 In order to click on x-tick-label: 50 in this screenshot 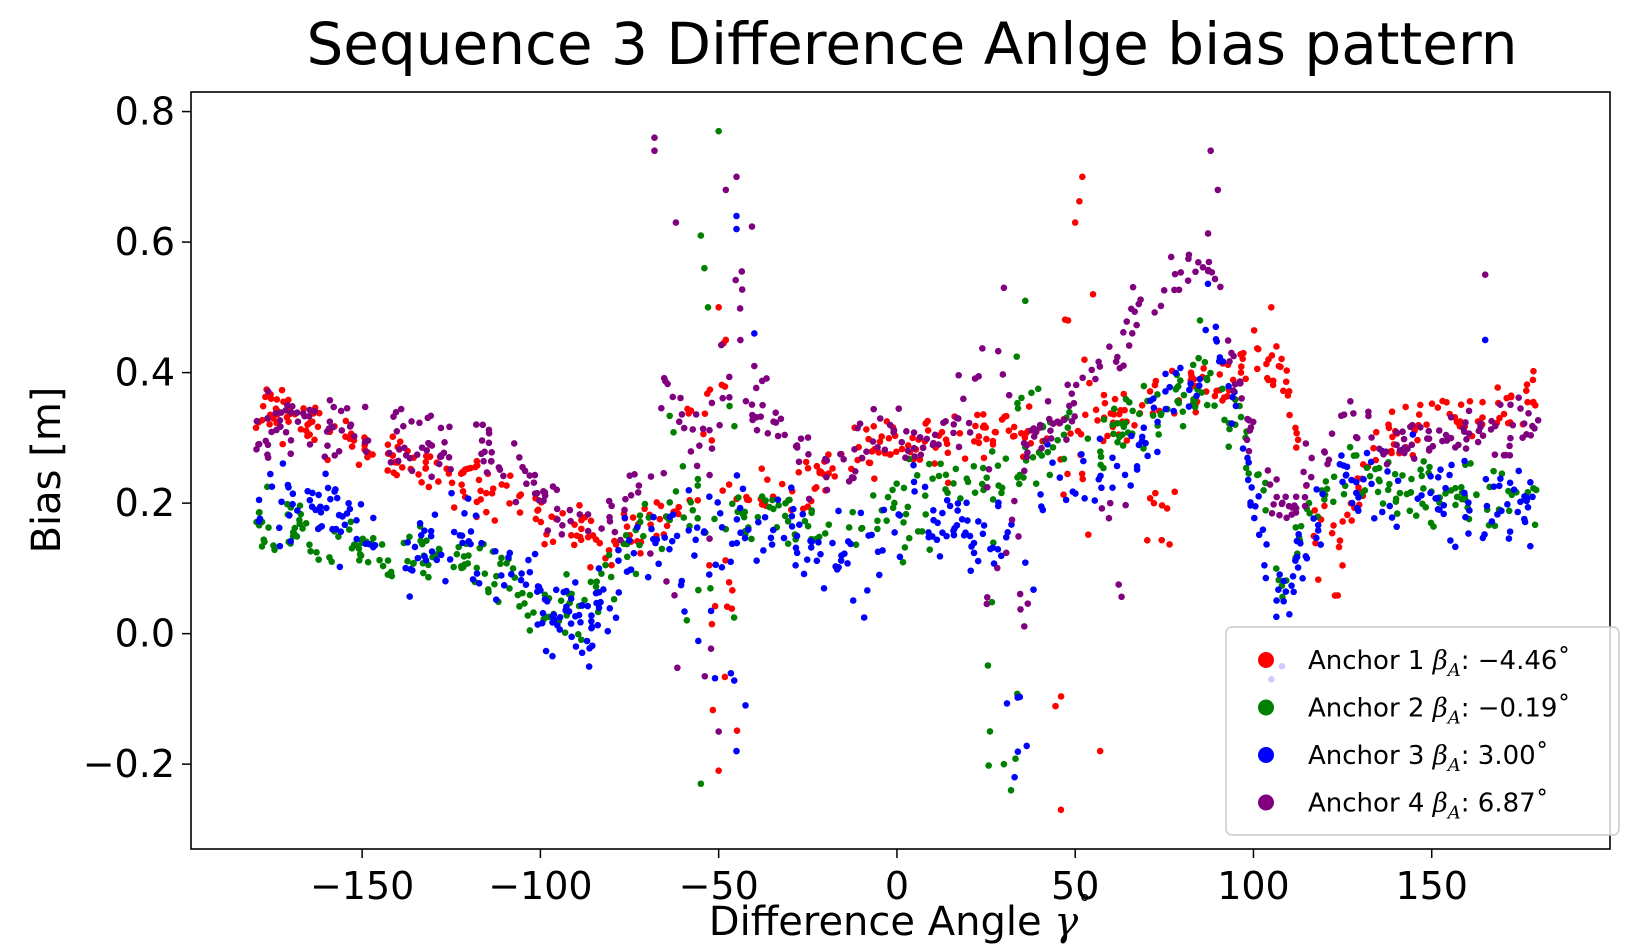, I will do `click(1075, 886)`.